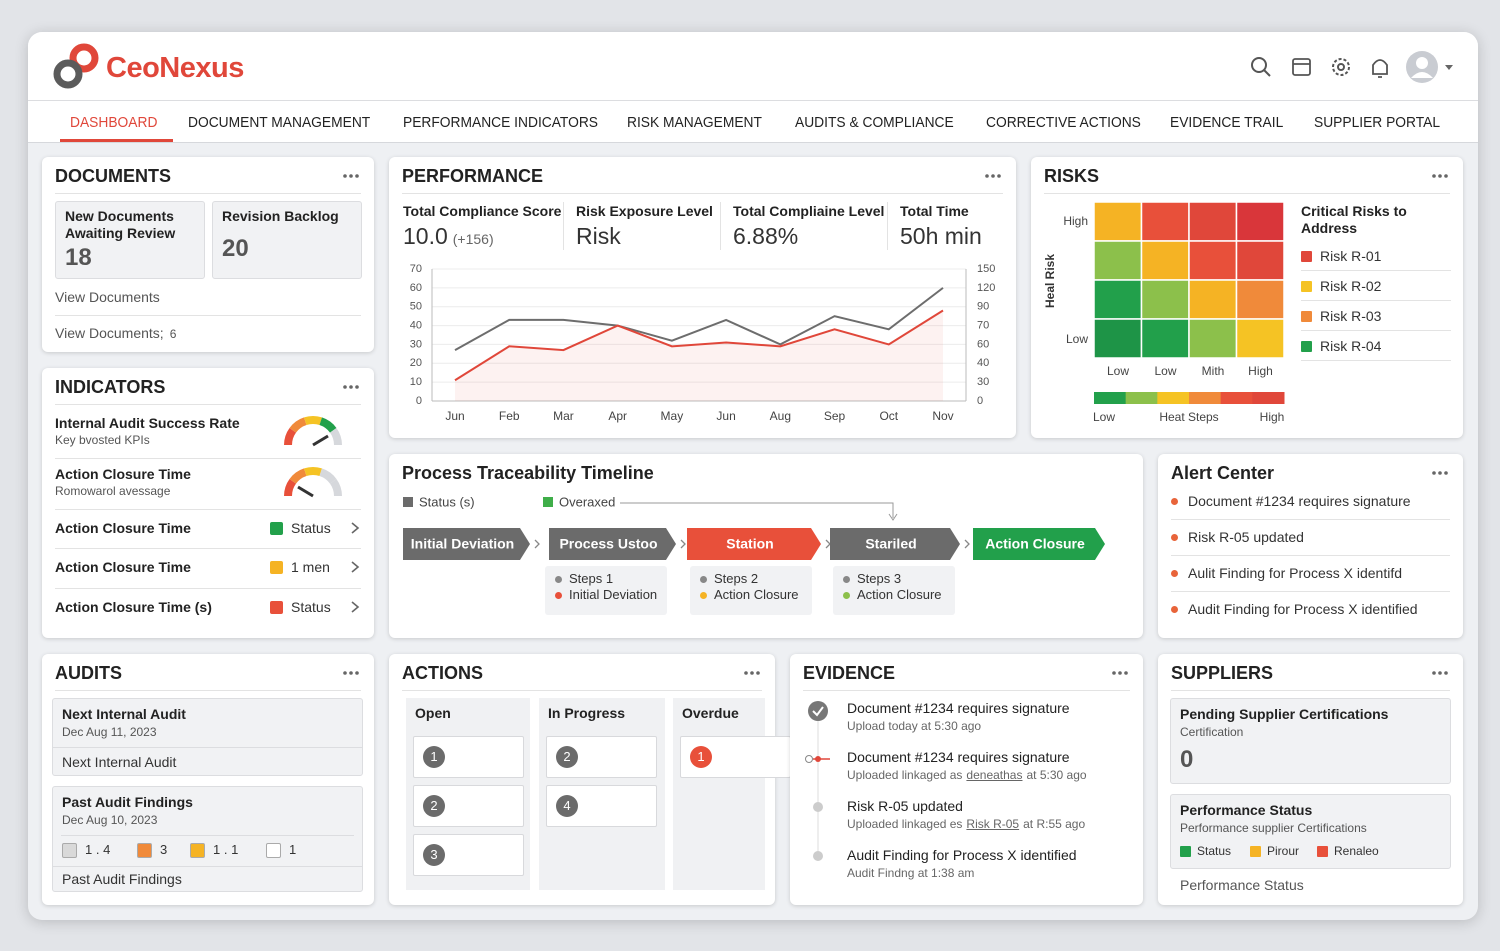 The image size is (1500, 951). Describe the element at coordinates (235, 248) in the screenshot. I see `doc-card-value: 20` at that location.